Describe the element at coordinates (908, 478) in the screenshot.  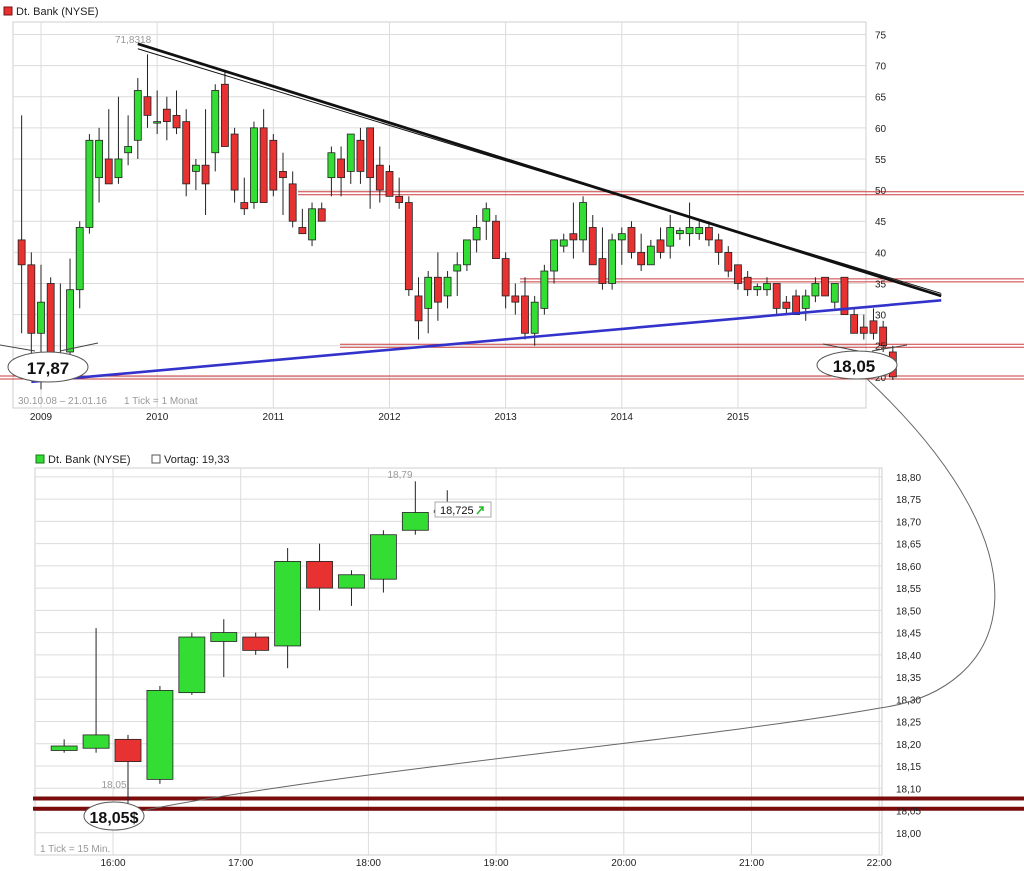
I see `bottom-y-tick-label: 18,80` at that location.